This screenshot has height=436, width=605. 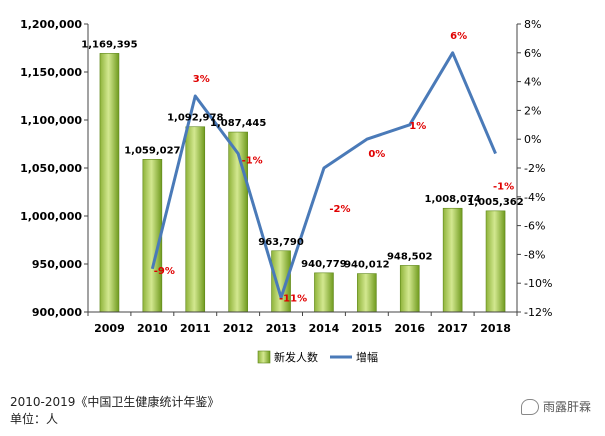 I want to click on growth-value-label: -9%, so click(x=164, y=271).